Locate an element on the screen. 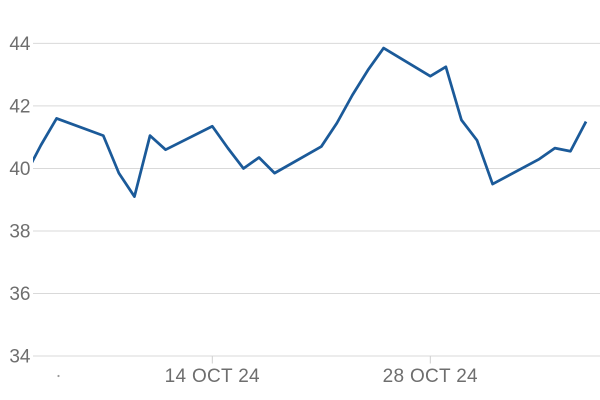 The image size is (600, 400). y-axis-tick-label: 44 is located at coordinates (20, 44).